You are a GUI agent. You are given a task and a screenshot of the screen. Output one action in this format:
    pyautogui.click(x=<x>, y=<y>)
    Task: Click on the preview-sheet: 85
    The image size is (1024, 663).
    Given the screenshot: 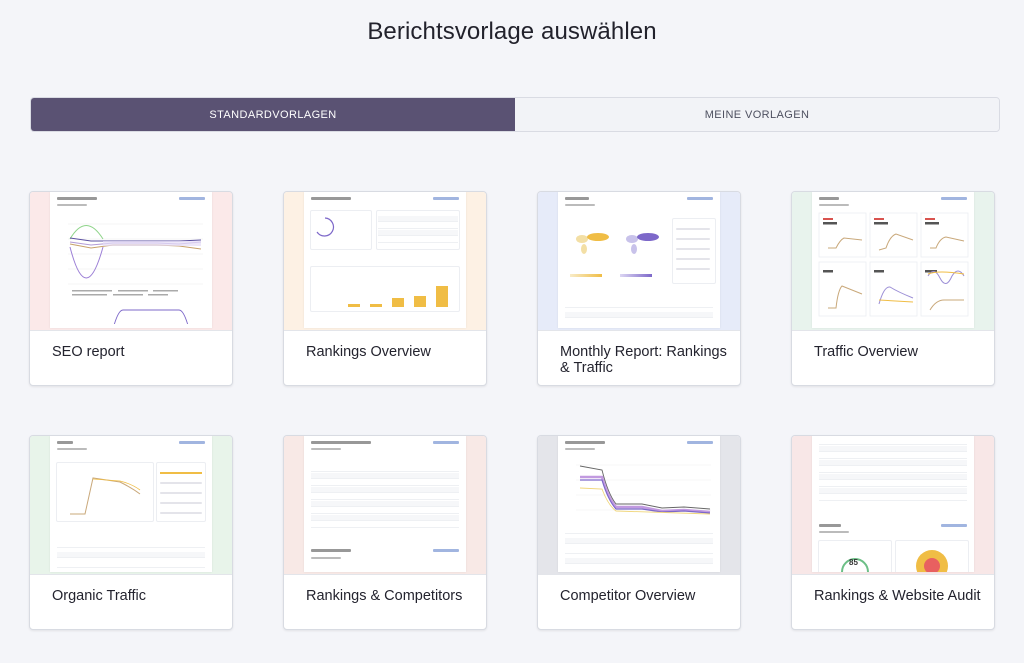 What is the action you would take?
    pyautogui.click(x=893, y=504)
    